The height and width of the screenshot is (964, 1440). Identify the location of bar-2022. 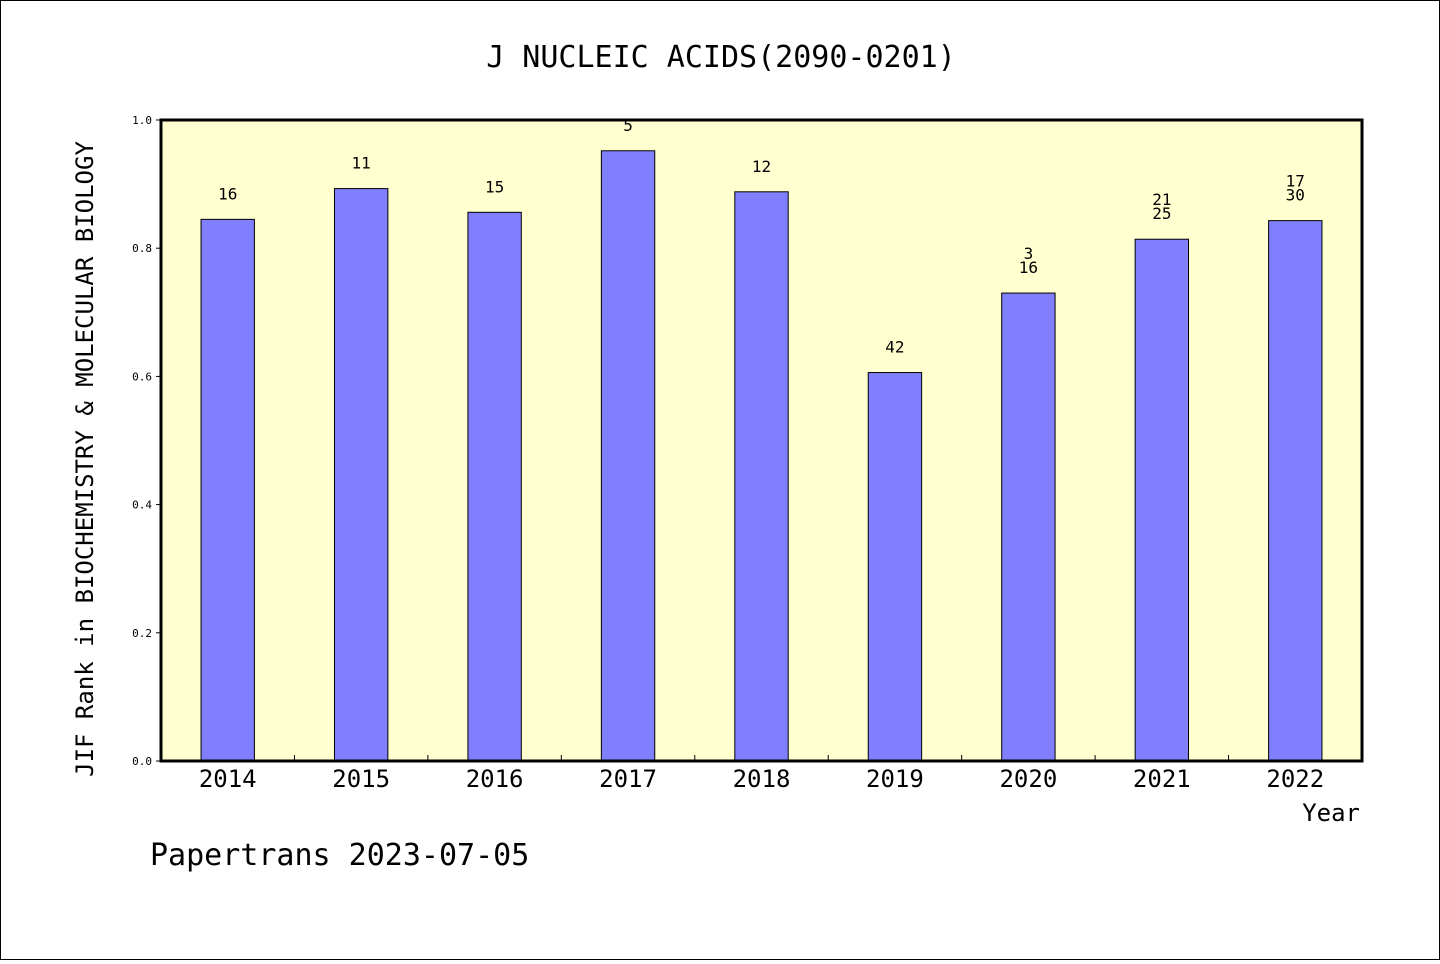
(1295, 491).